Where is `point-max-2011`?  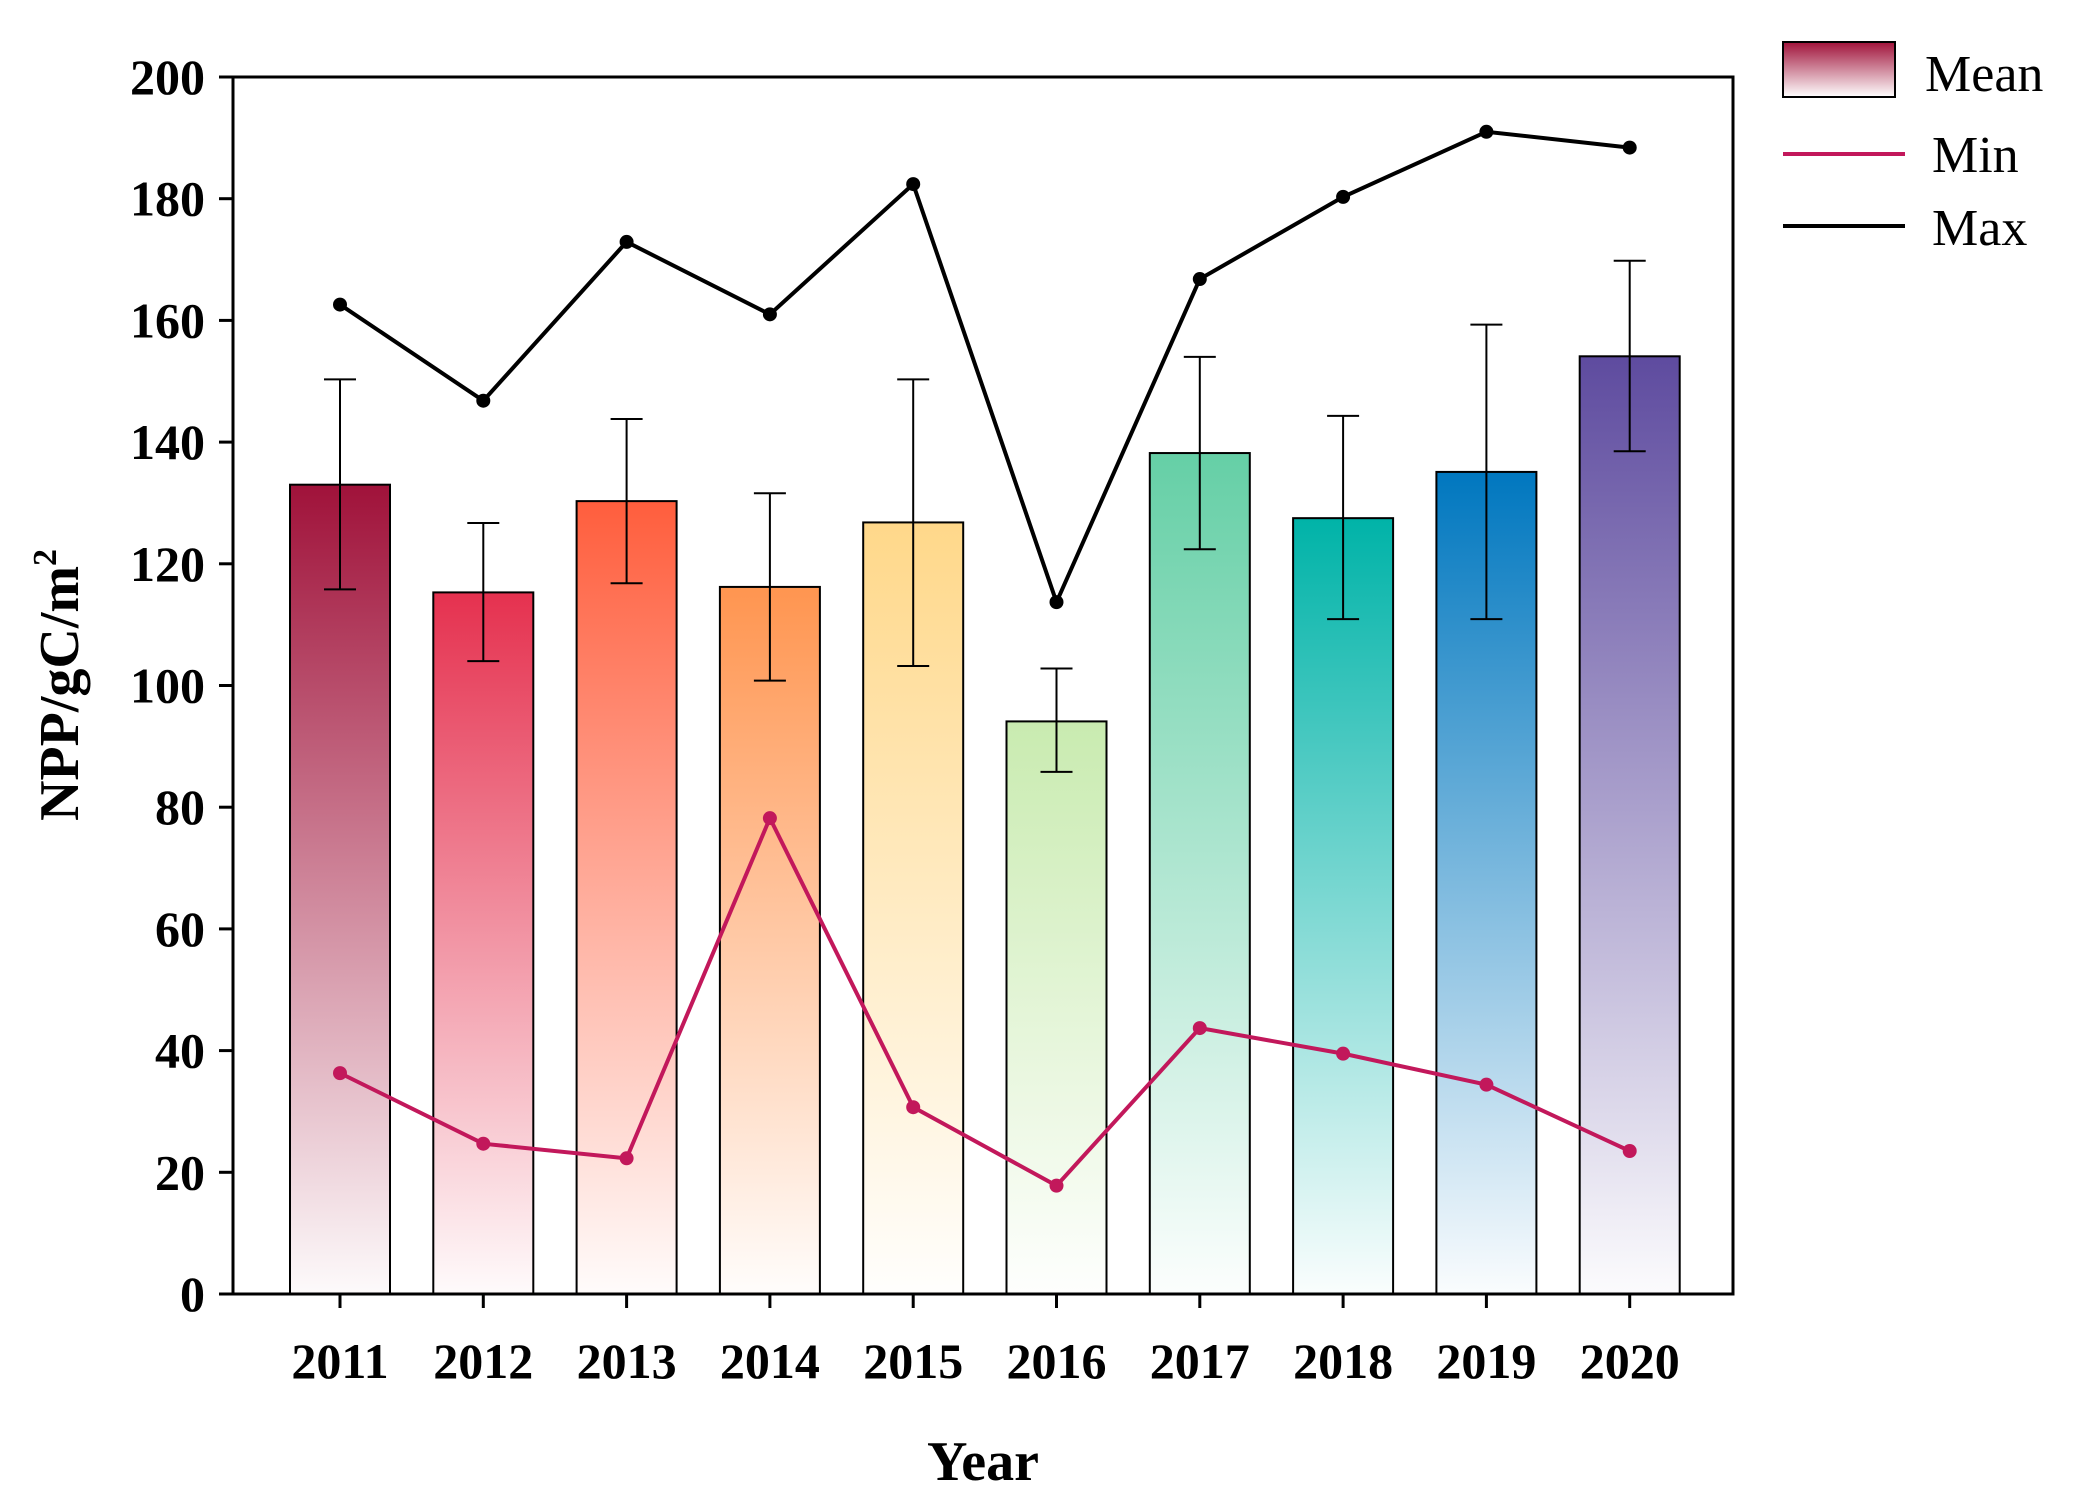 point-max-2011 is located at coordinates (340, 304).